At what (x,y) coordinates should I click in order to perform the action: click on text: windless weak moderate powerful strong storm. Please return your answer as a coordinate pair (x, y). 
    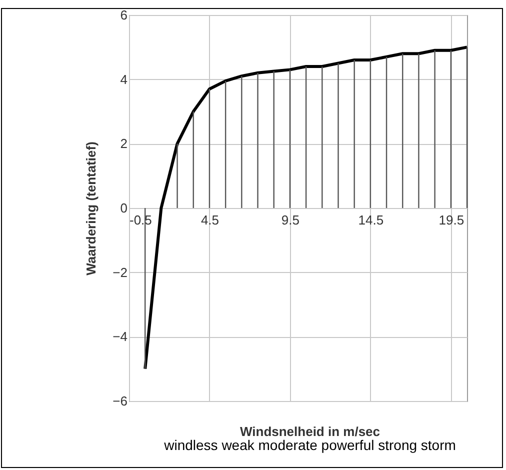
    Looking at the image, I should click on (309, 445).